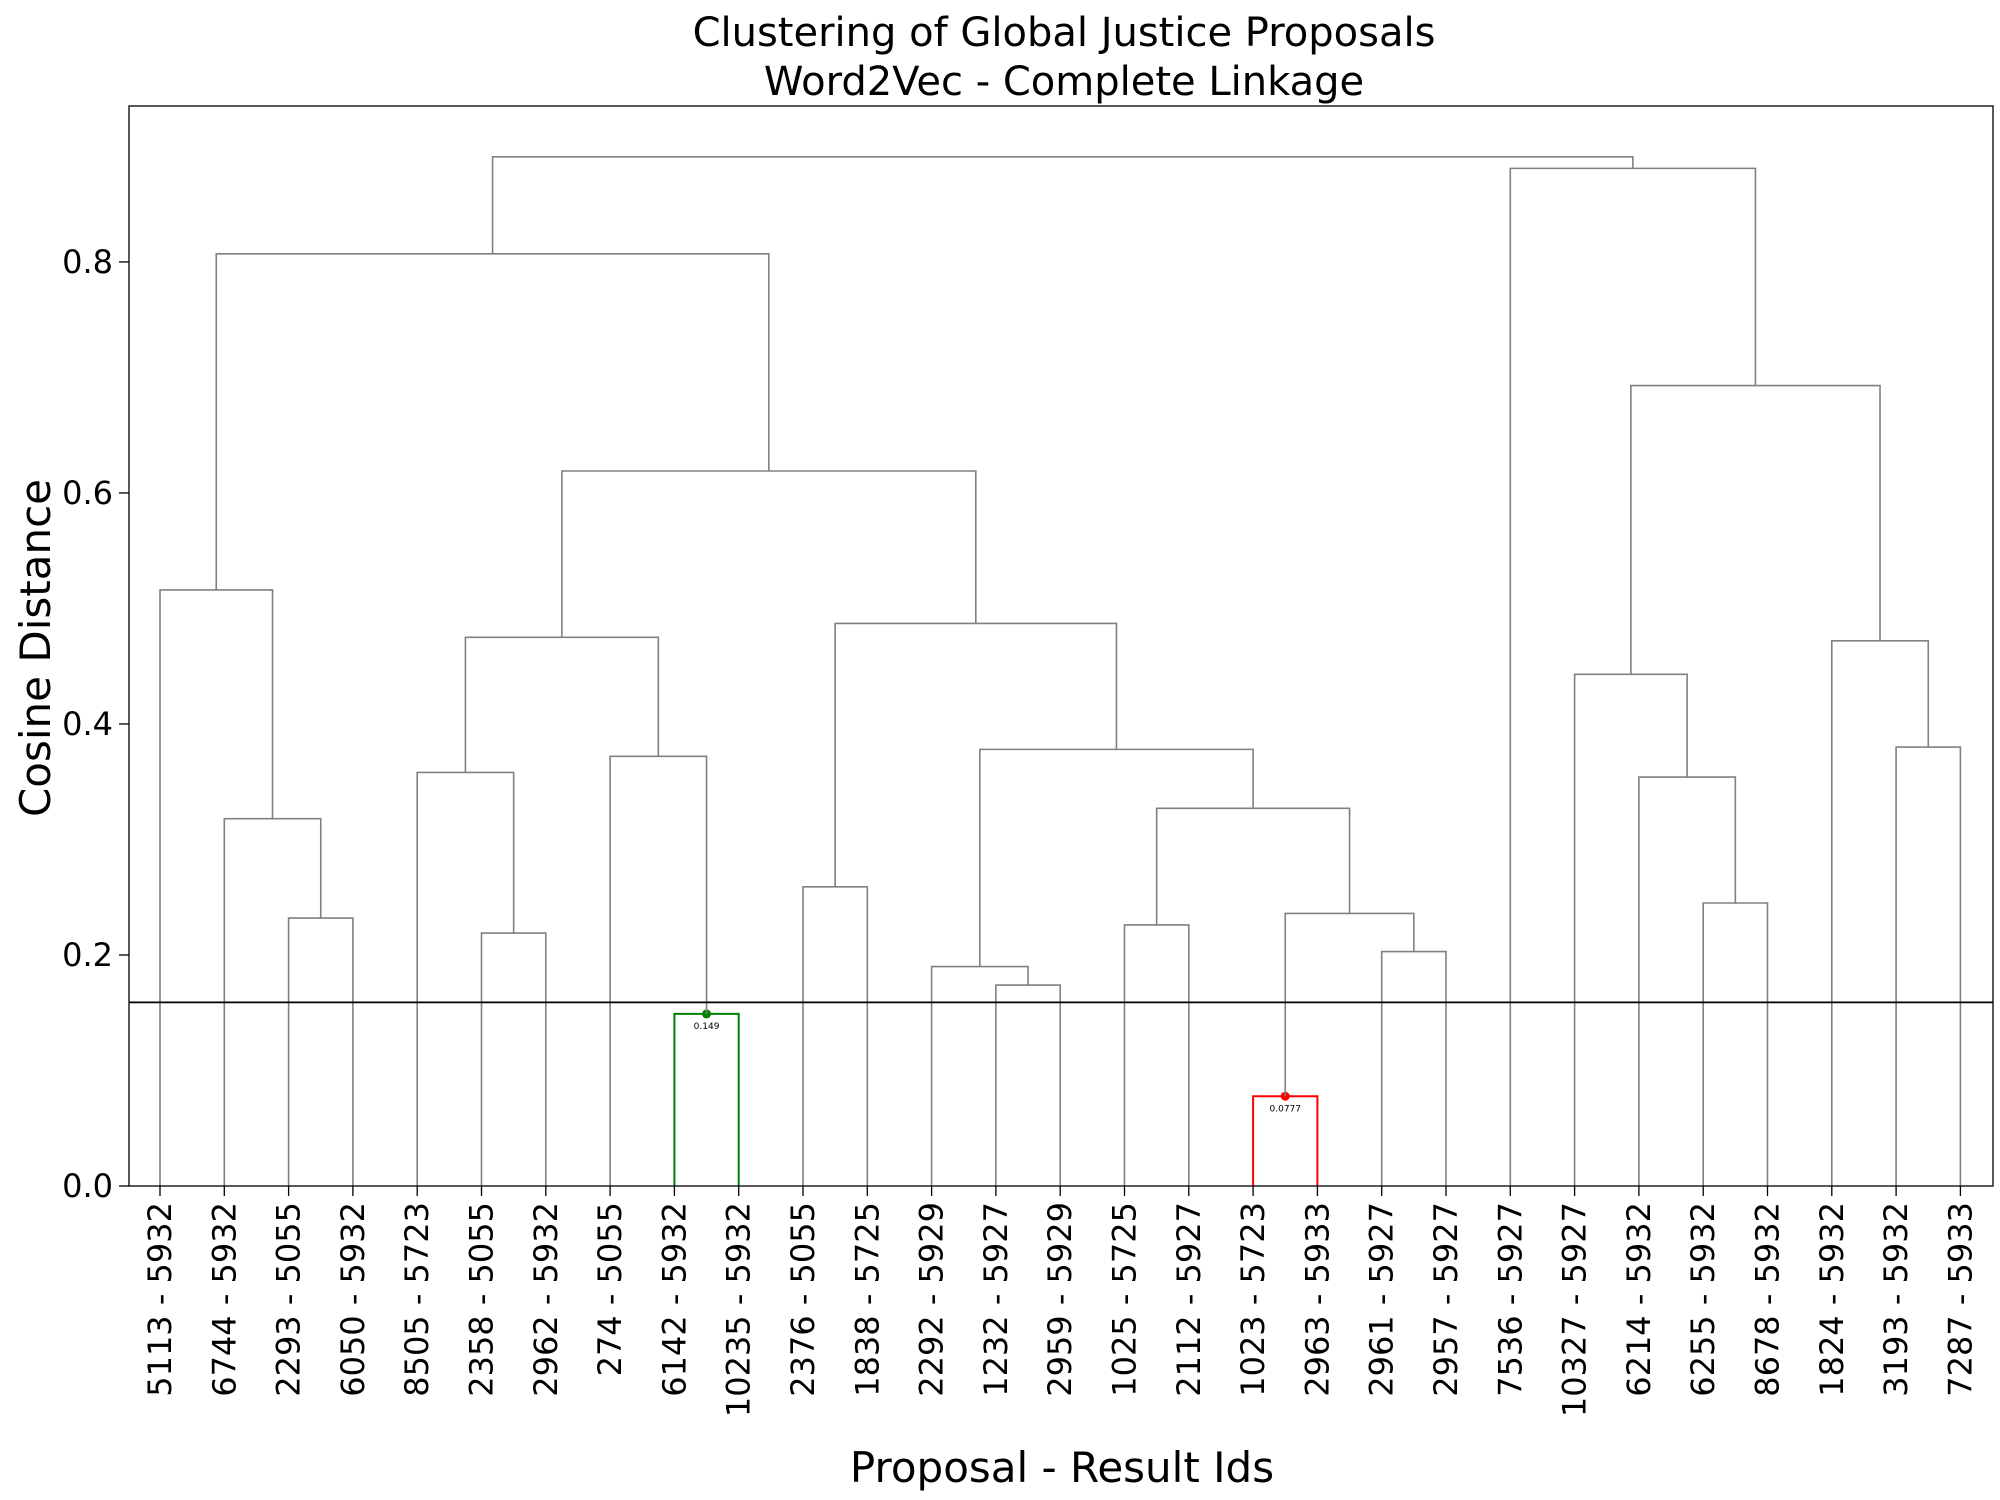 The height and width of the screenshot is (1500, 2000). I want to click on leaf-label: 2292 - 5929, so click(932, 1299).